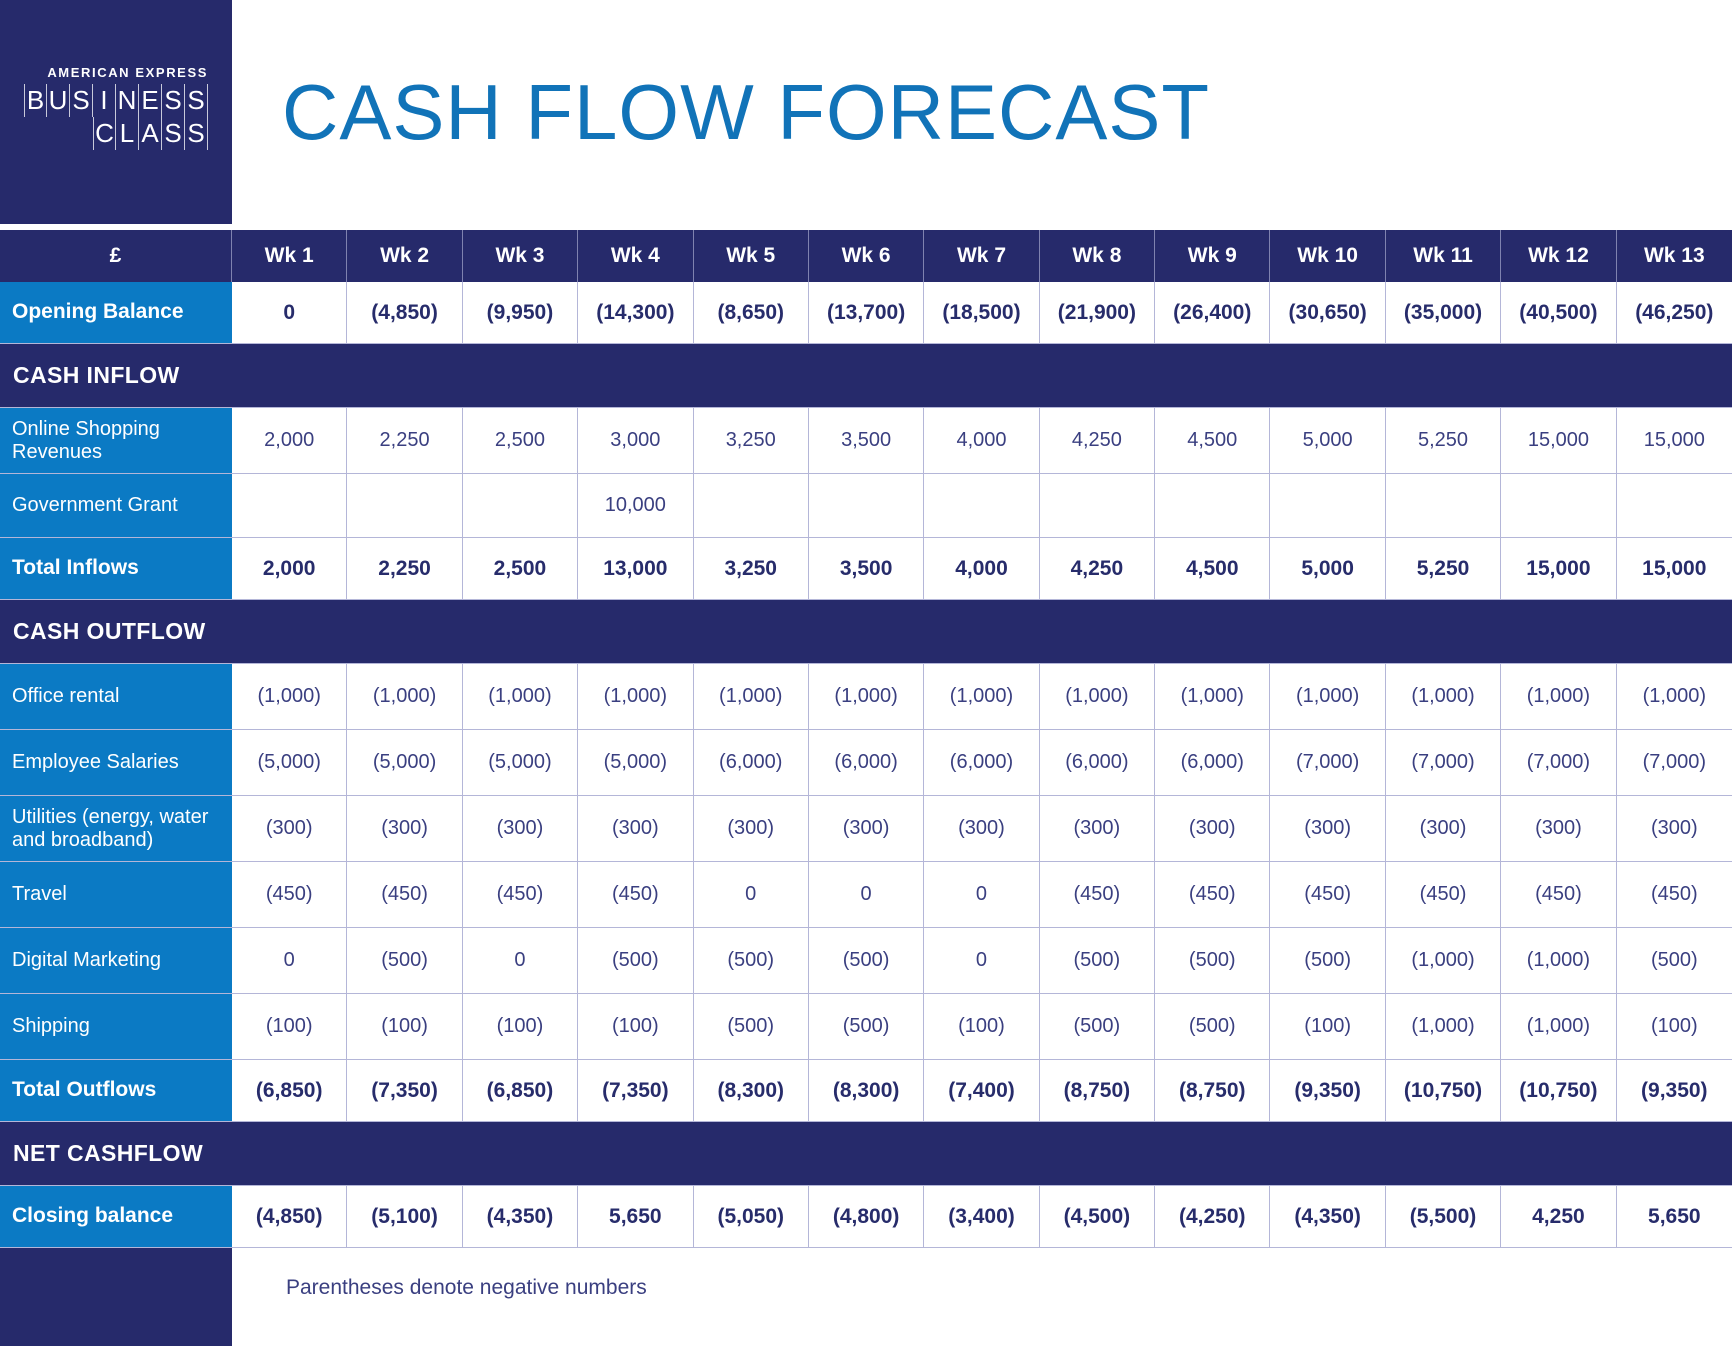 This screenshot has width=1732, height=1346. I want to click on value-cell: (5,100), so click(405, 1217).